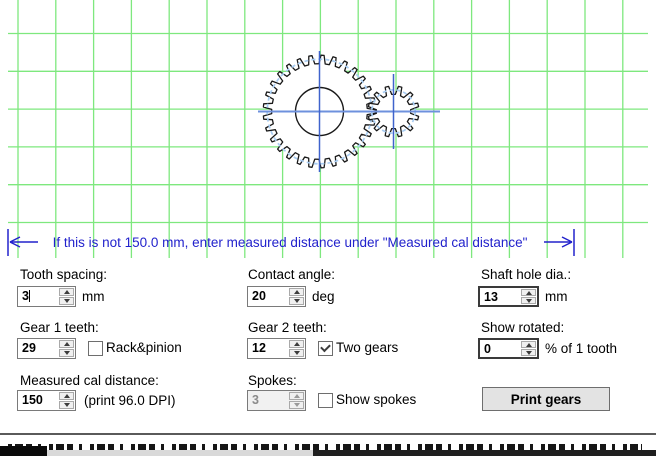 This screenshot has width=656, height=456. Describe the element at coordinates (93, 296) in the screenshot. I see `tooth-spacing-unit: mm` at that location.